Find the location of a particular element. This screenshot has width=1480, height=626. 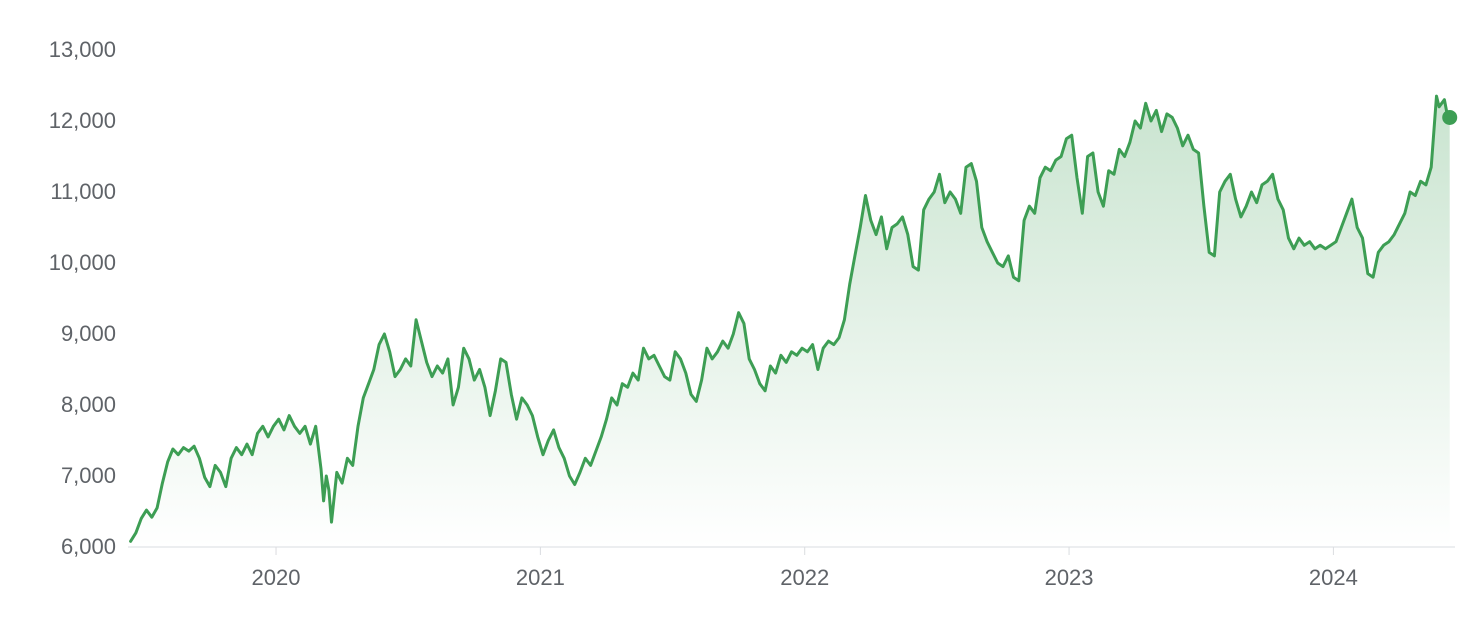

y-axis-tick-label: 11,000 is located at coordinates (83, 191).